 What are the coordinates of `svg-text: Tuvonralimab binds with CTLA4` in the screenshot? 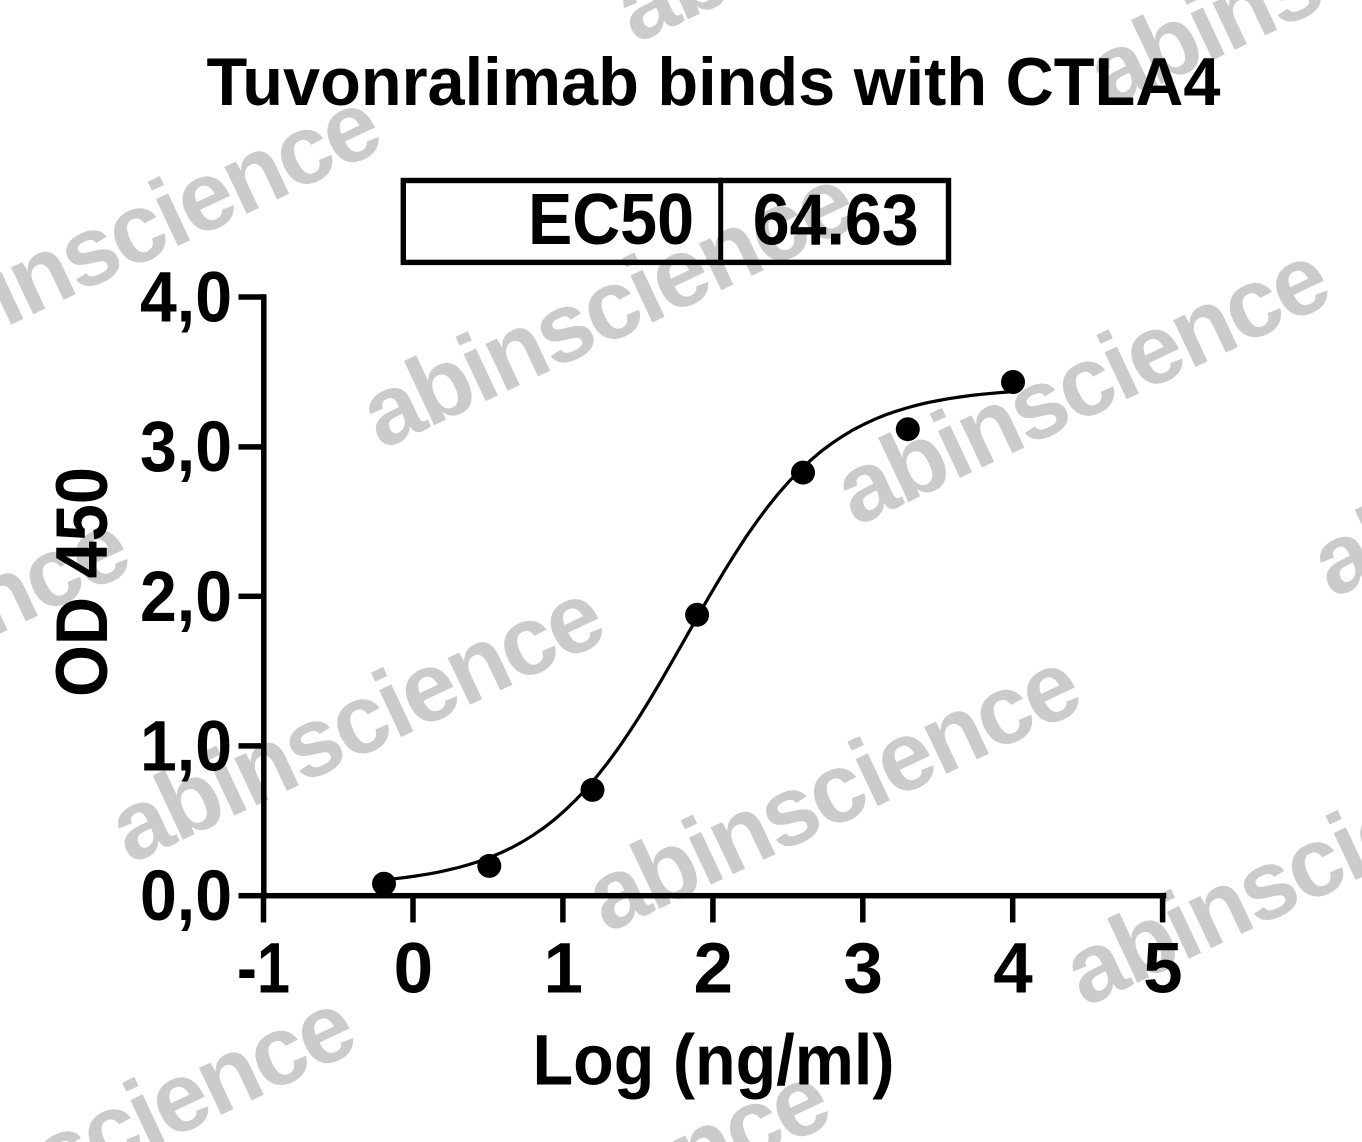 It's located at (714, 82).